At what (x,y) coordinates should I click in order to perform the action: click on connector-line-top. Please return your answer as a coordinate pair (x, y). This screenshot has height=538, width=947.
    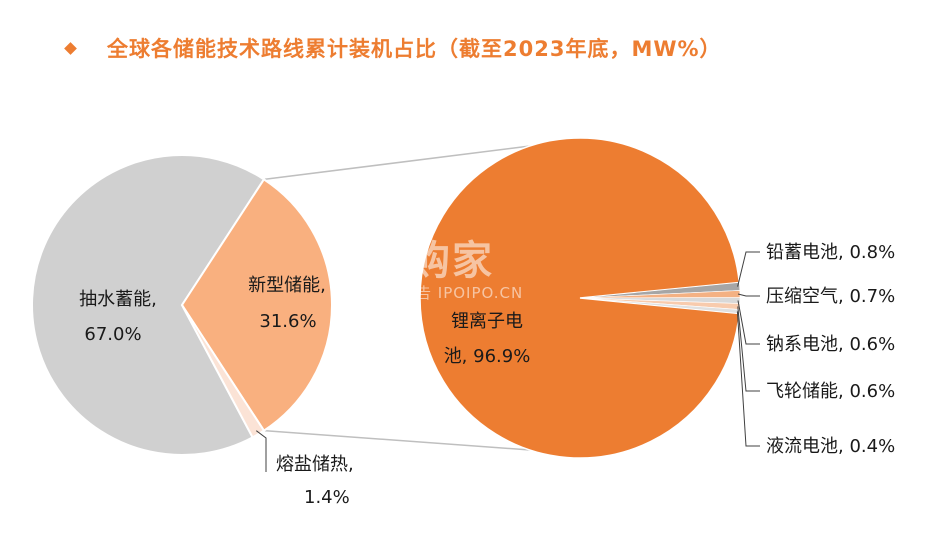
    Looking at the image, I should click on (397, 163).